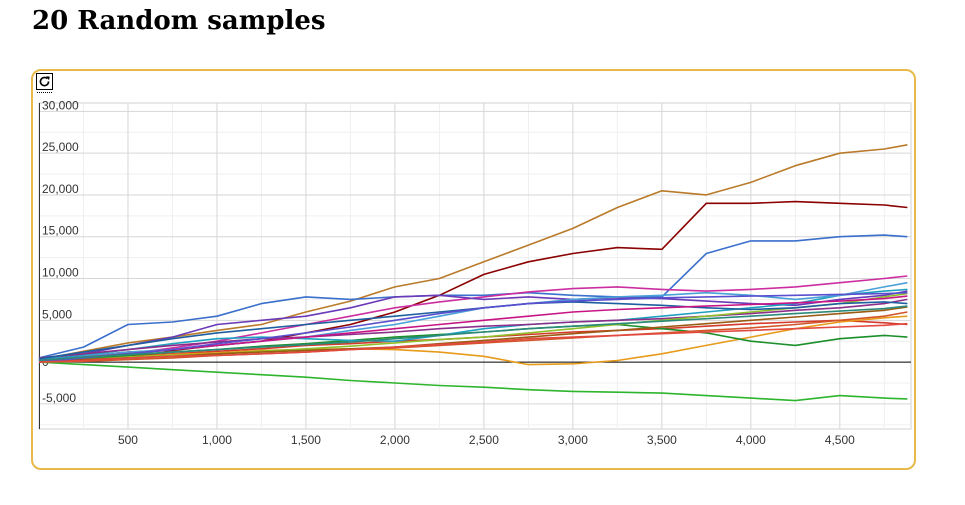 This screenshot has width=965, height=505. What do you see at coordinates (395, 440) in the screenshot?
I see `x-tick-label: 2,000` at bounding box center [395, 440].